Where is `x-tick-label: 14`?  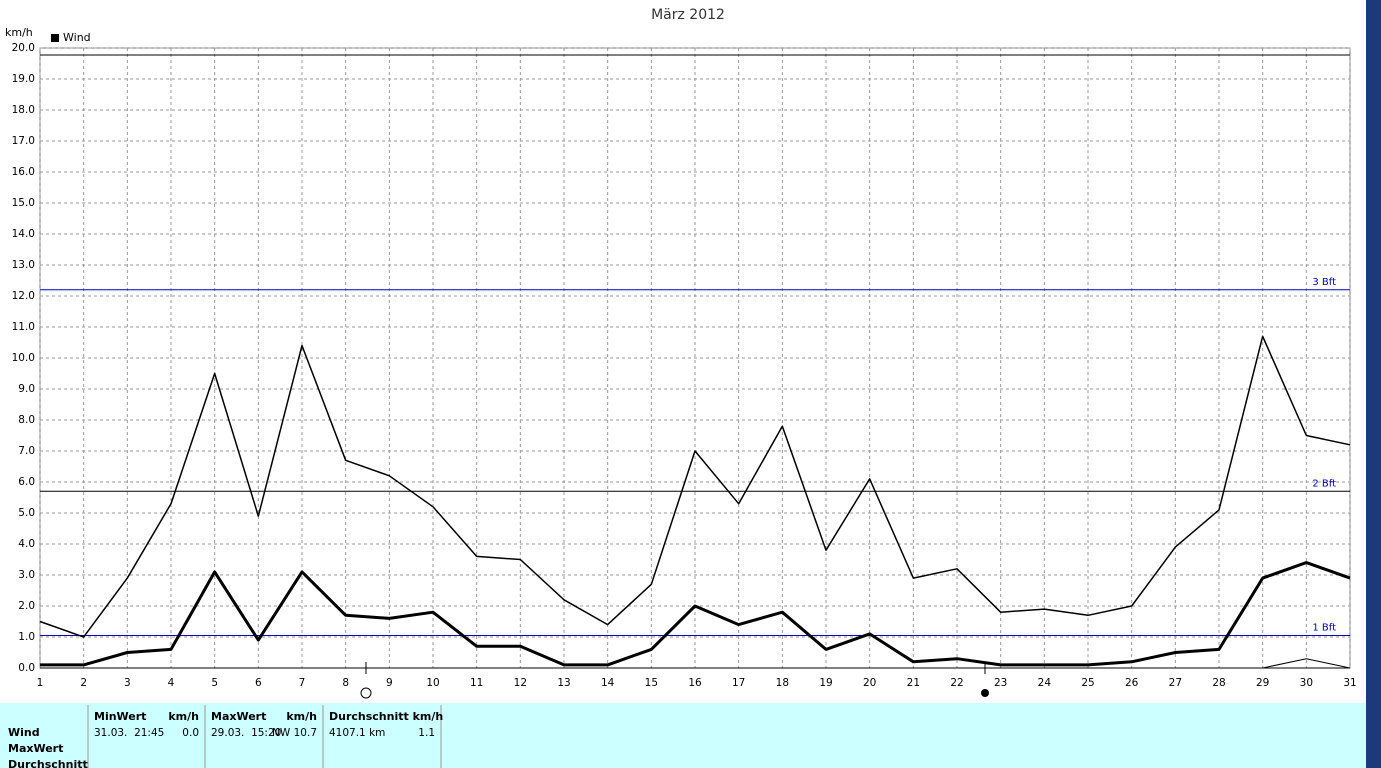 x-tick-label: 14 is located at coordinates (608, 683).